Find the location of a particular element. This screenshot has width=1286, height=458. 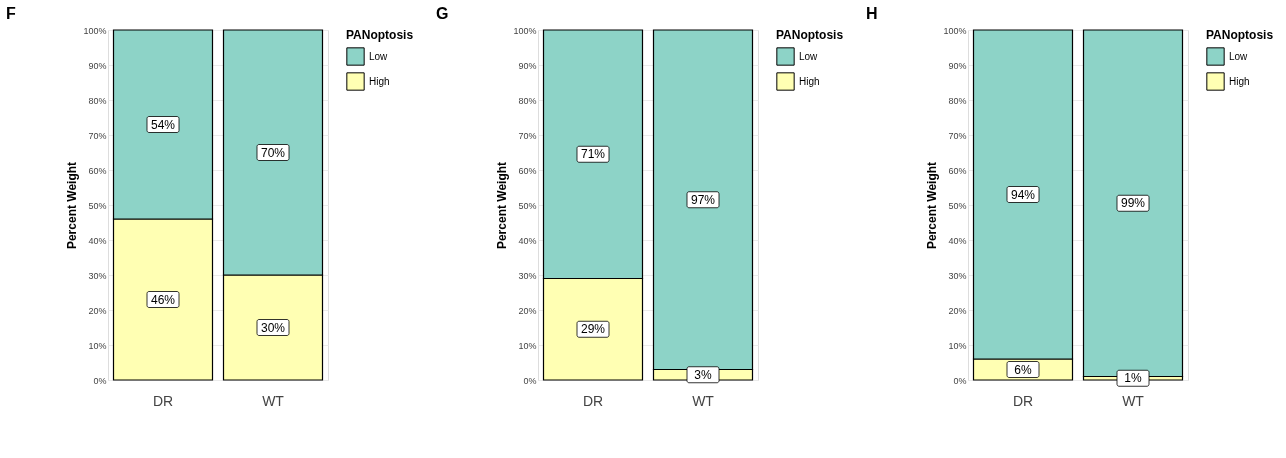

data-label: 3% is located at coordinates (703, 374).